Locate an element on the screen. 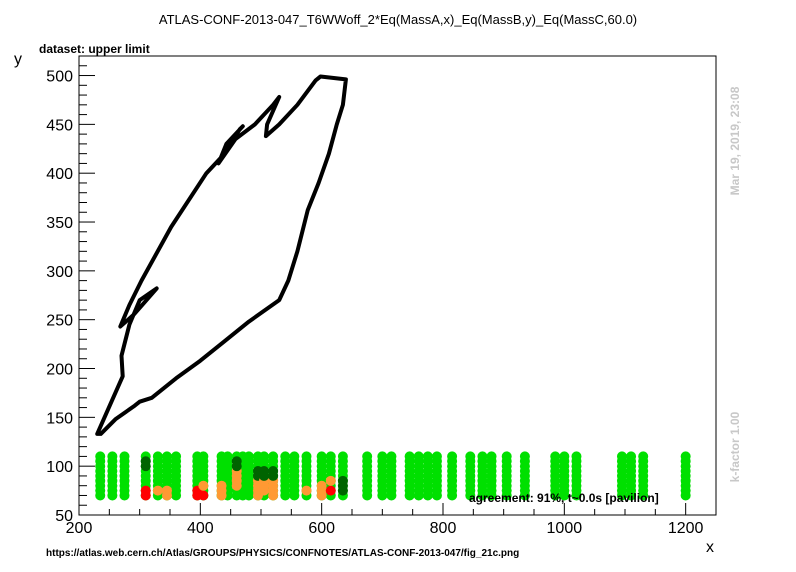  chart-subtitle: dataset: upper limit is located at coordinates (94, 49).